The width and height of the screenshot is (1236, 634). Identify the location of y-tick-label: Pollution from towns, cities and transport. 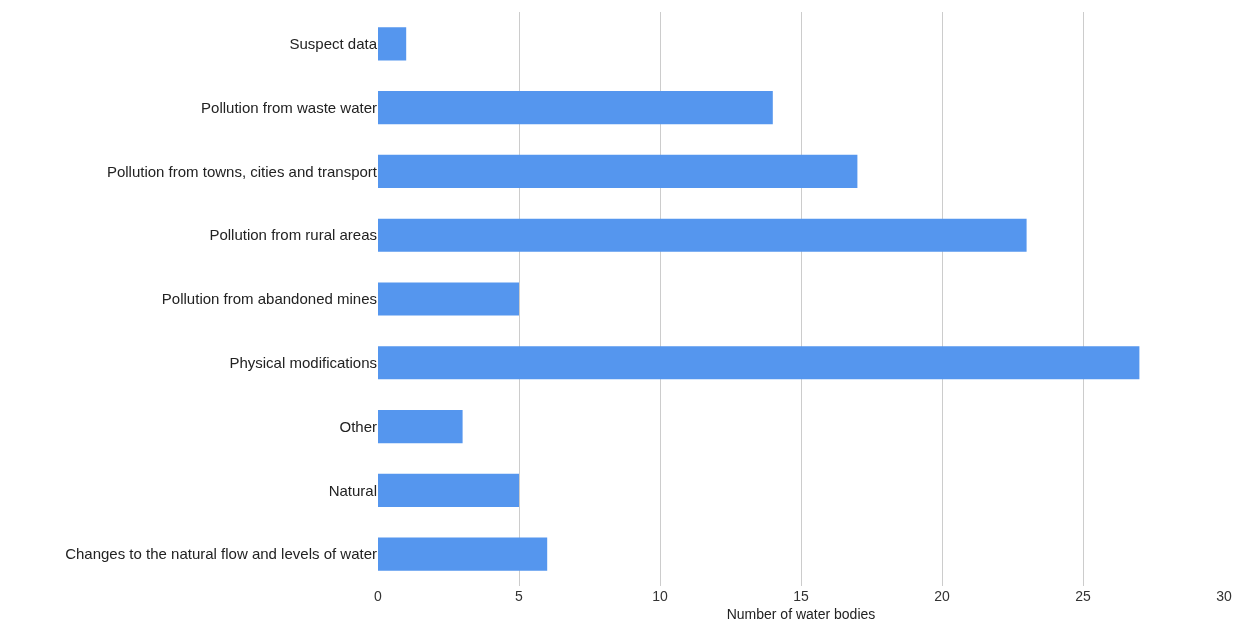
(242, 171).